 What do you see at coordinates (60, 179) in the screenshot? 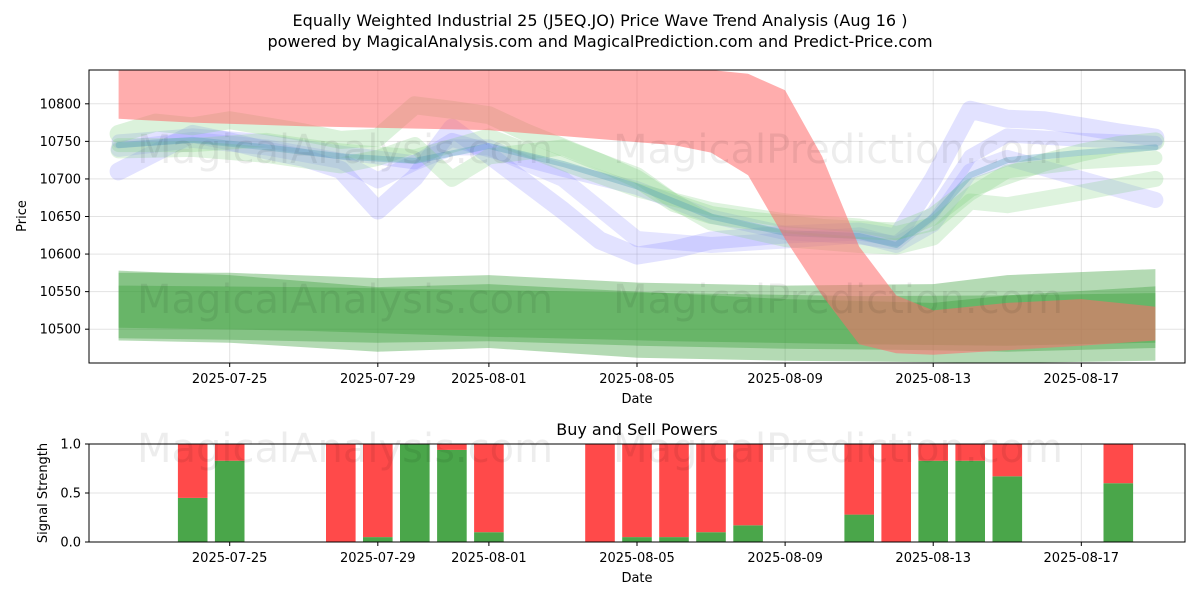
I see `price-y-tick-label-4: 10700` at bounding box center [60, 179].